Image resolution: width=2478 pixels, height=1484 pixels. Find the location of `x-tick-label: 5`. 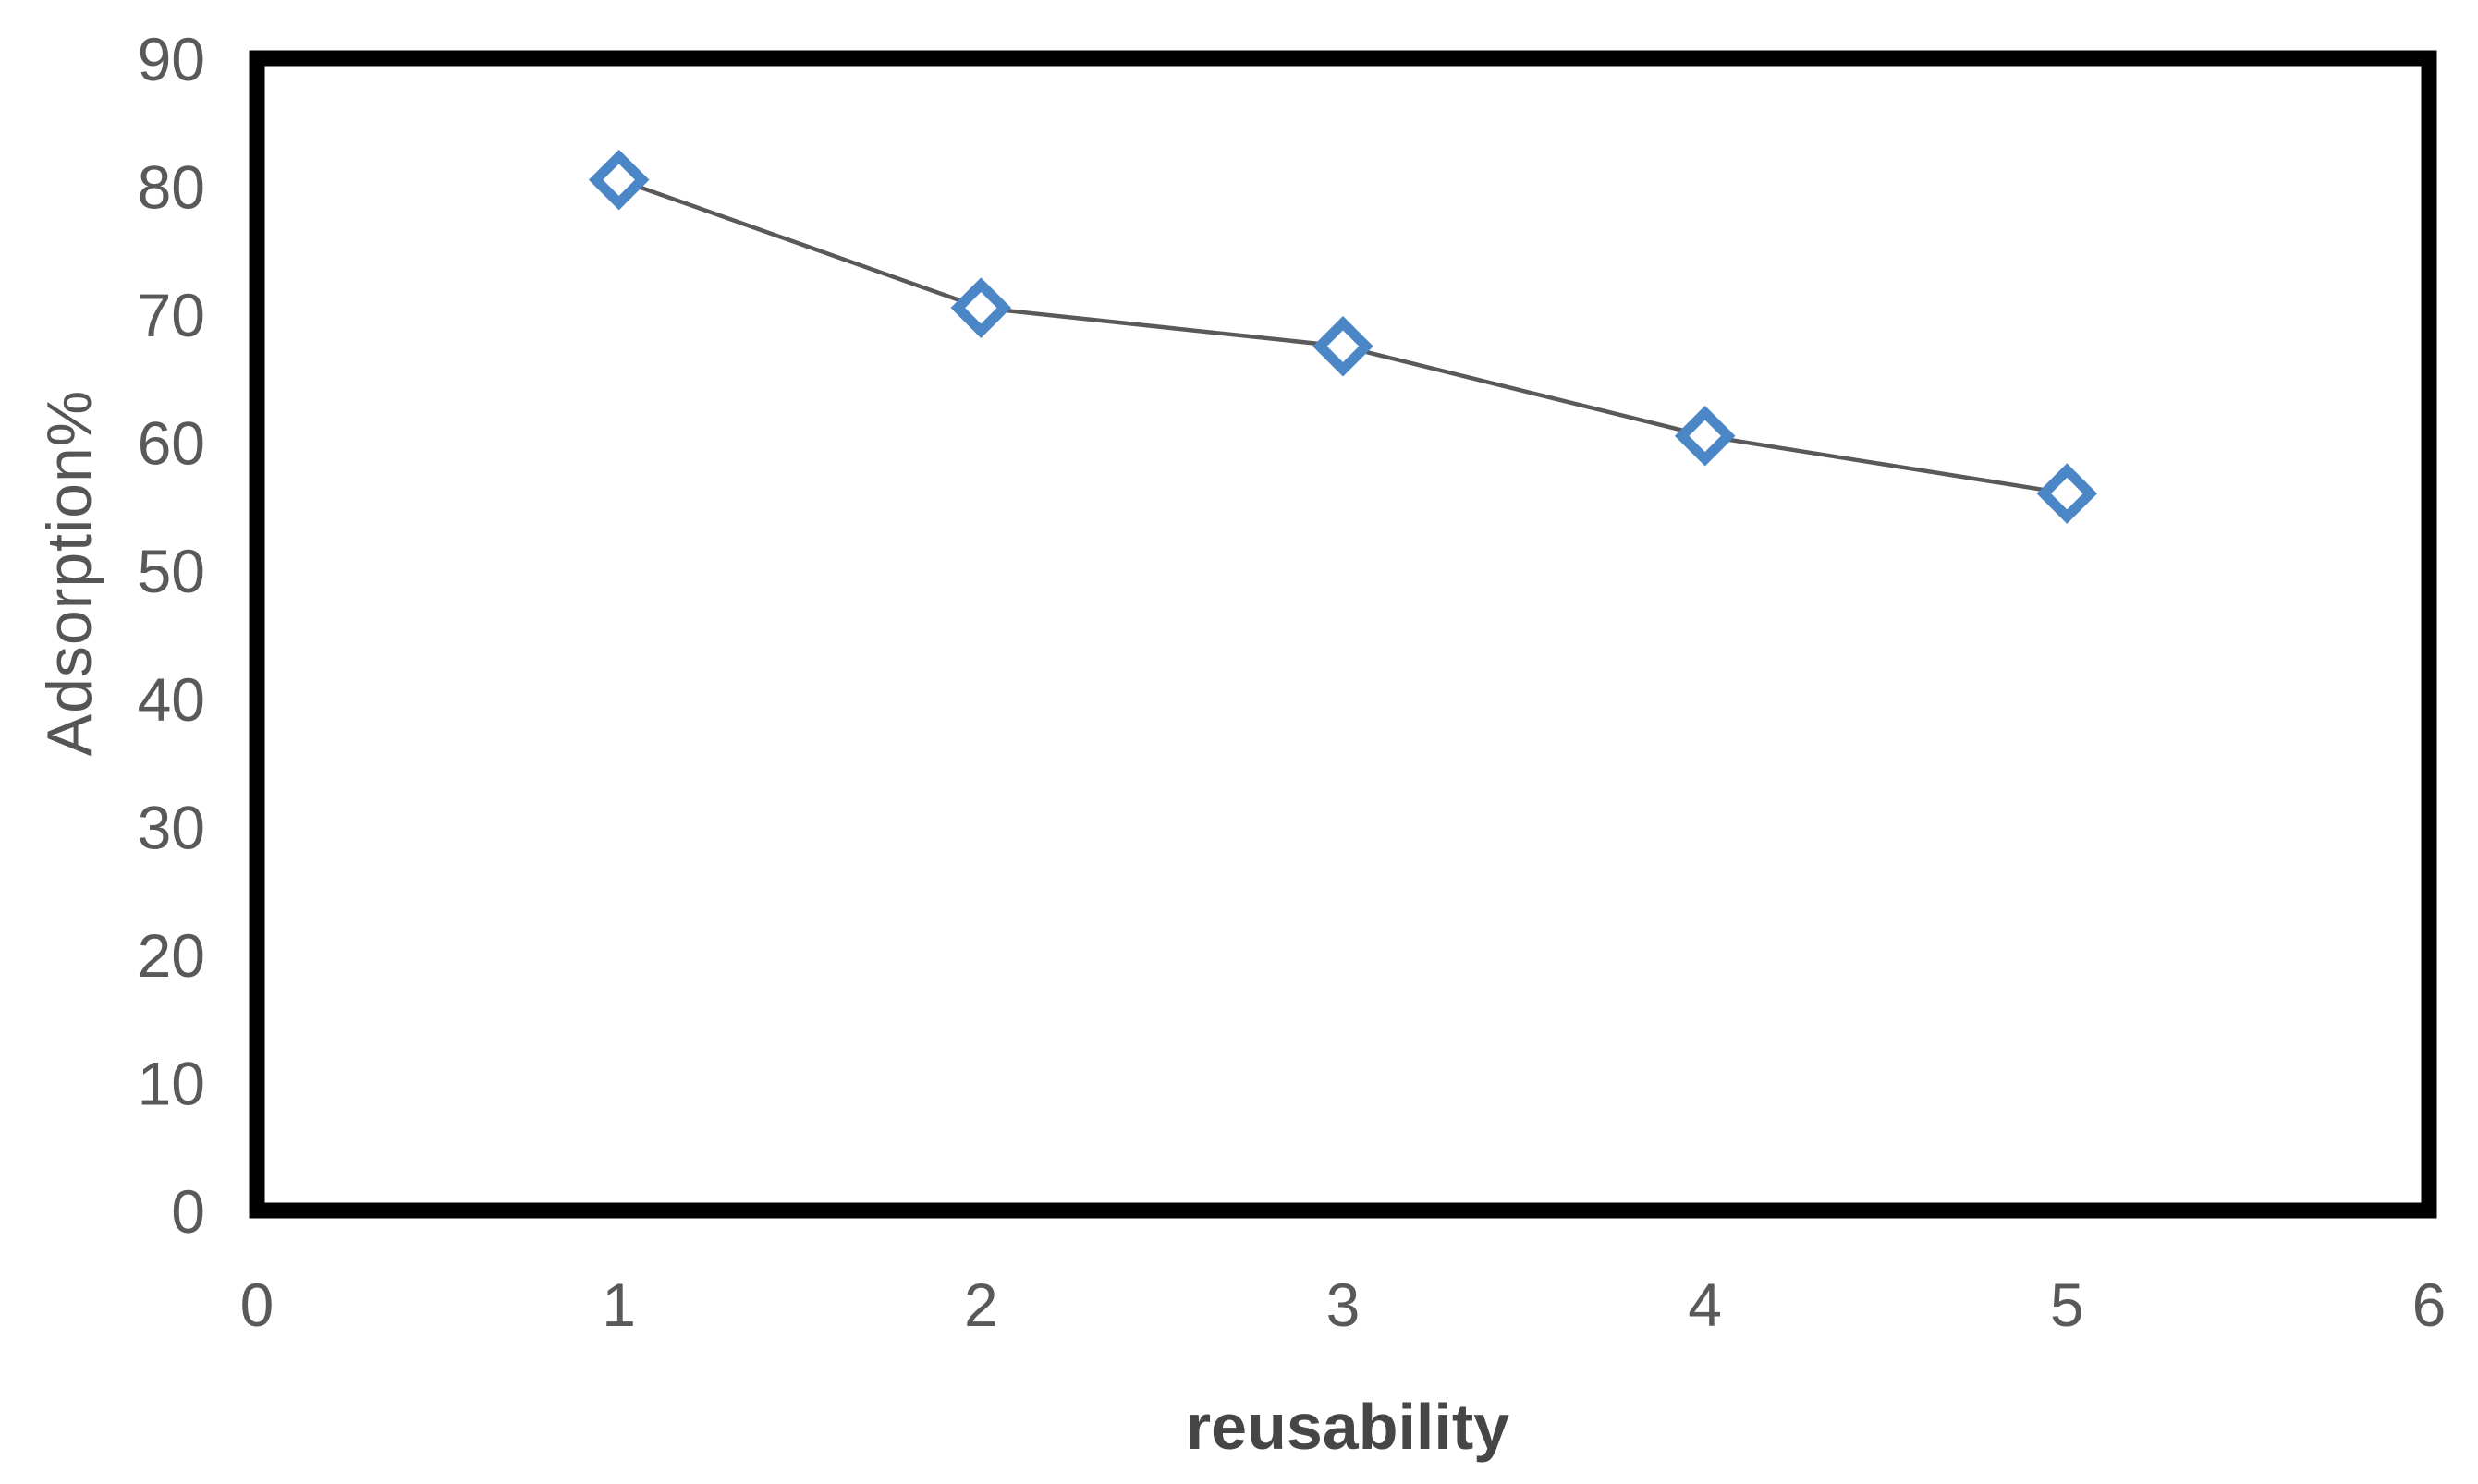

x-tick-label: 5 is located at coordinates (2067, 1305).